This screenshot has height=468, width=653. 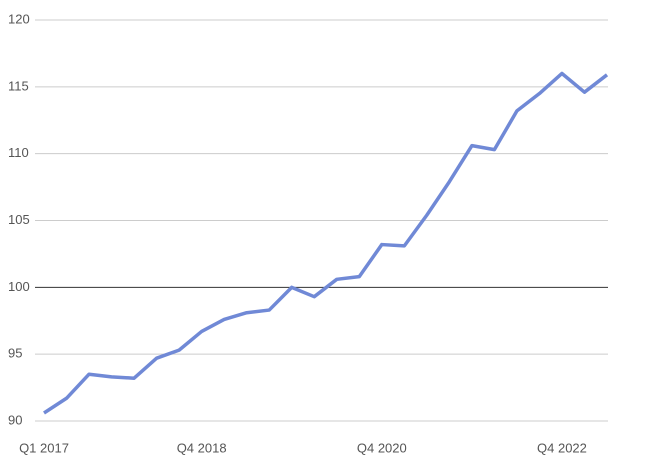 What do you see at coordinates (44, 447) in the screenshot?
I see `x-tick-label: Q1 2017` at bounding box center [44, 447].